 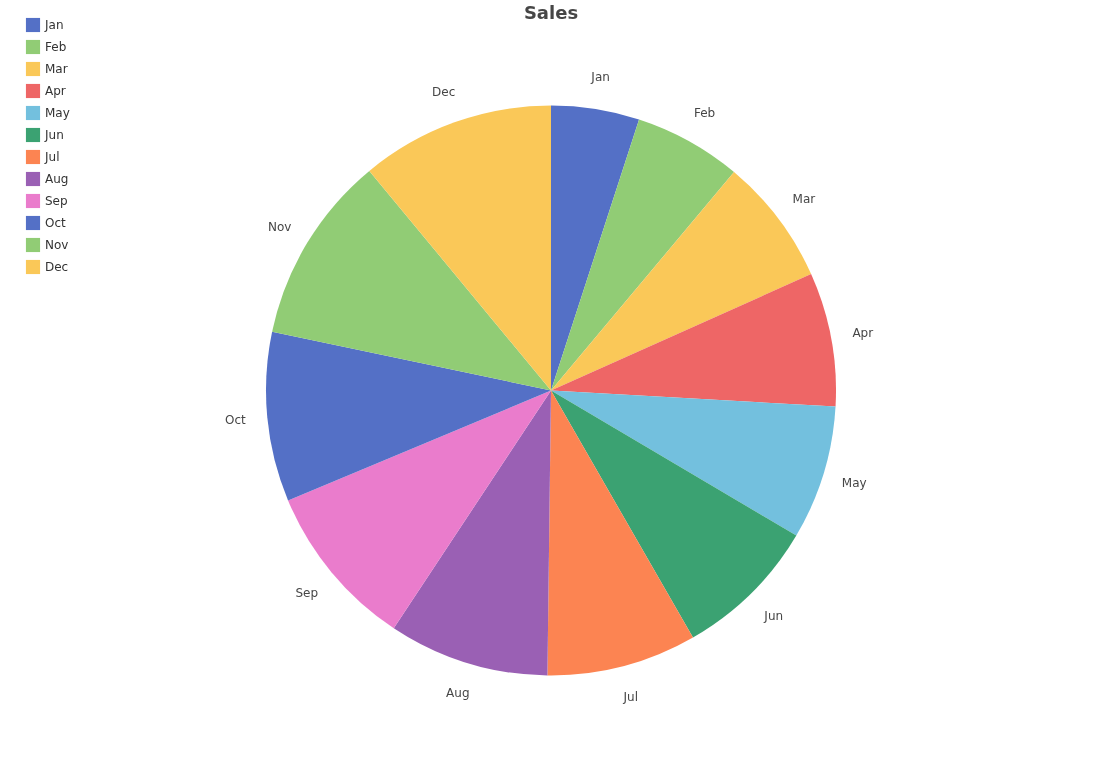 I want to click on legend-label: Mar, so click(x=56, y=69).